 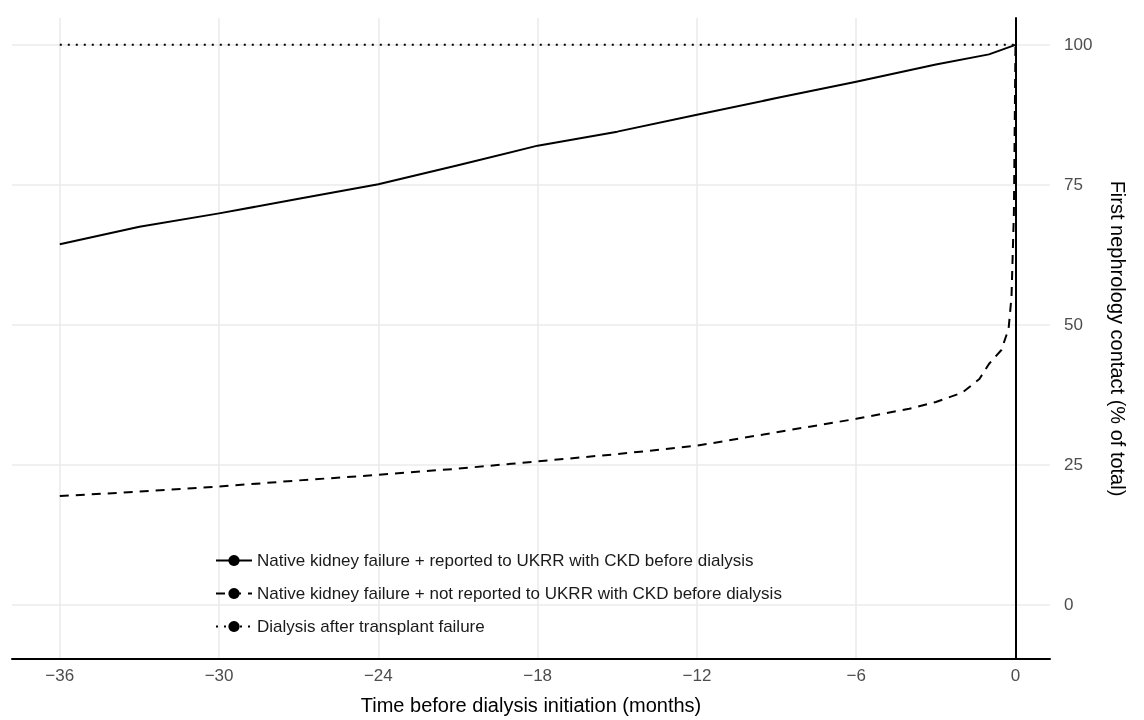 What do you see at coordinates (697, 675) in the screenshot?
I see `x-tick-label: −12` at bounding box center [697, 675].